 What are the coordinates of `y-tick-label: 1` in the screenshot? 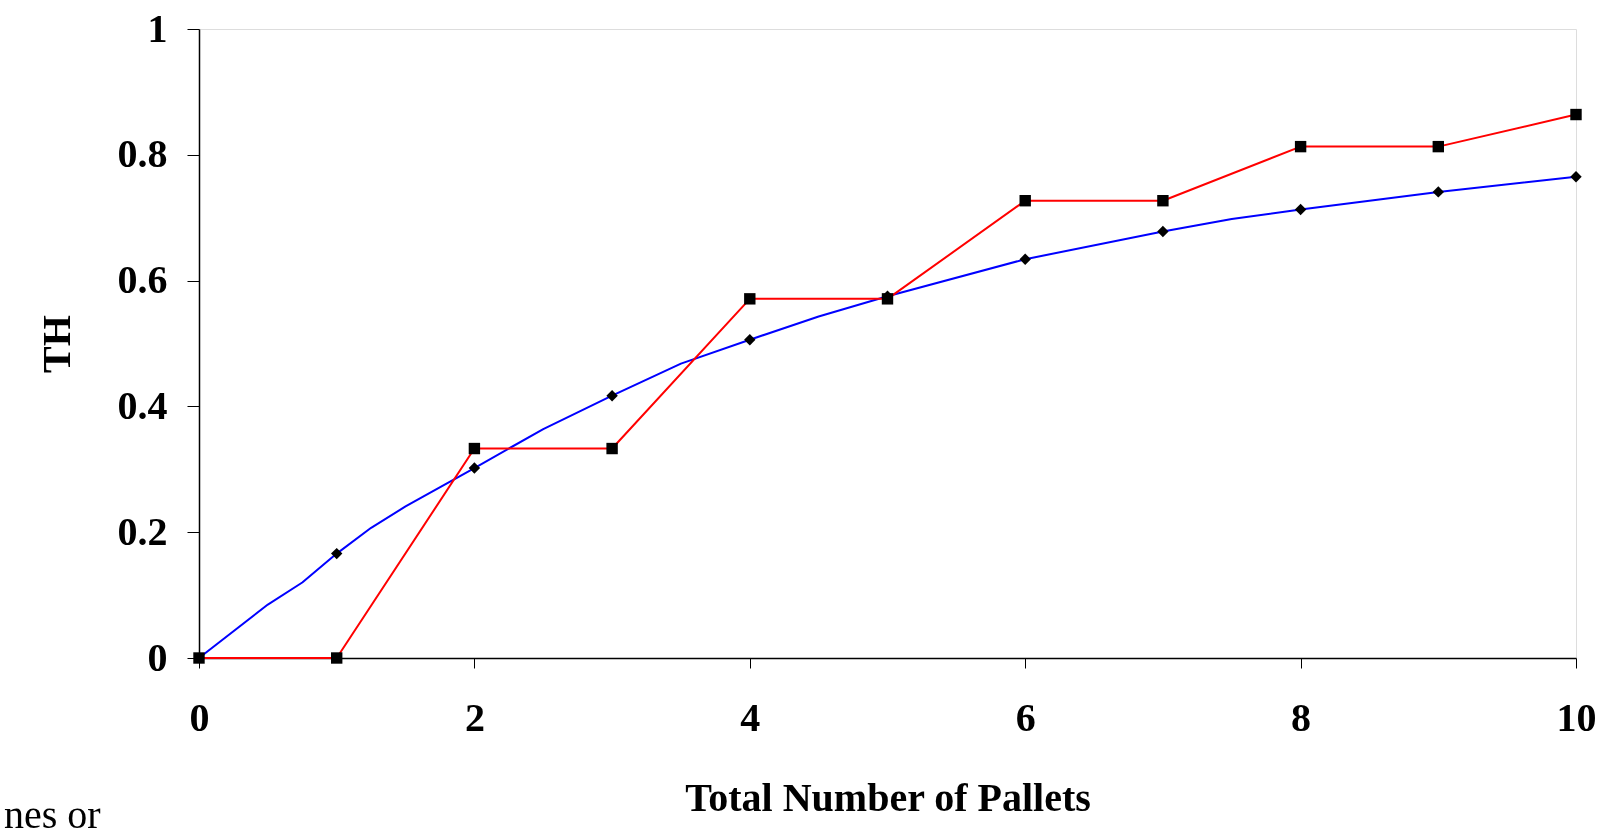 It's located at (157, 28).